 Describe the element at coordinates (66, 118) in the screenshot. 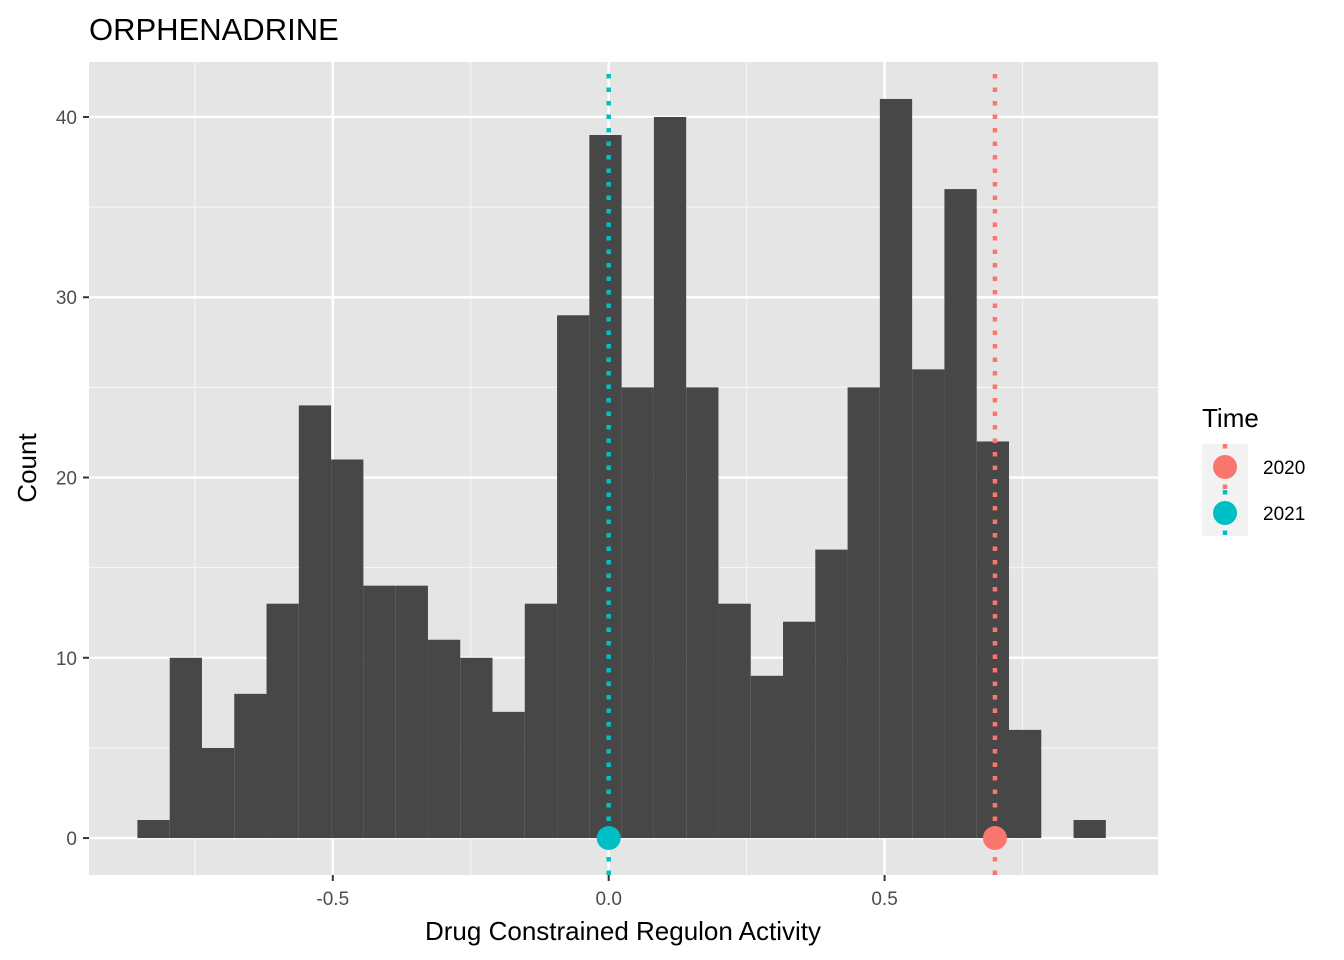

I see `y-tick-label: 40` at that location.